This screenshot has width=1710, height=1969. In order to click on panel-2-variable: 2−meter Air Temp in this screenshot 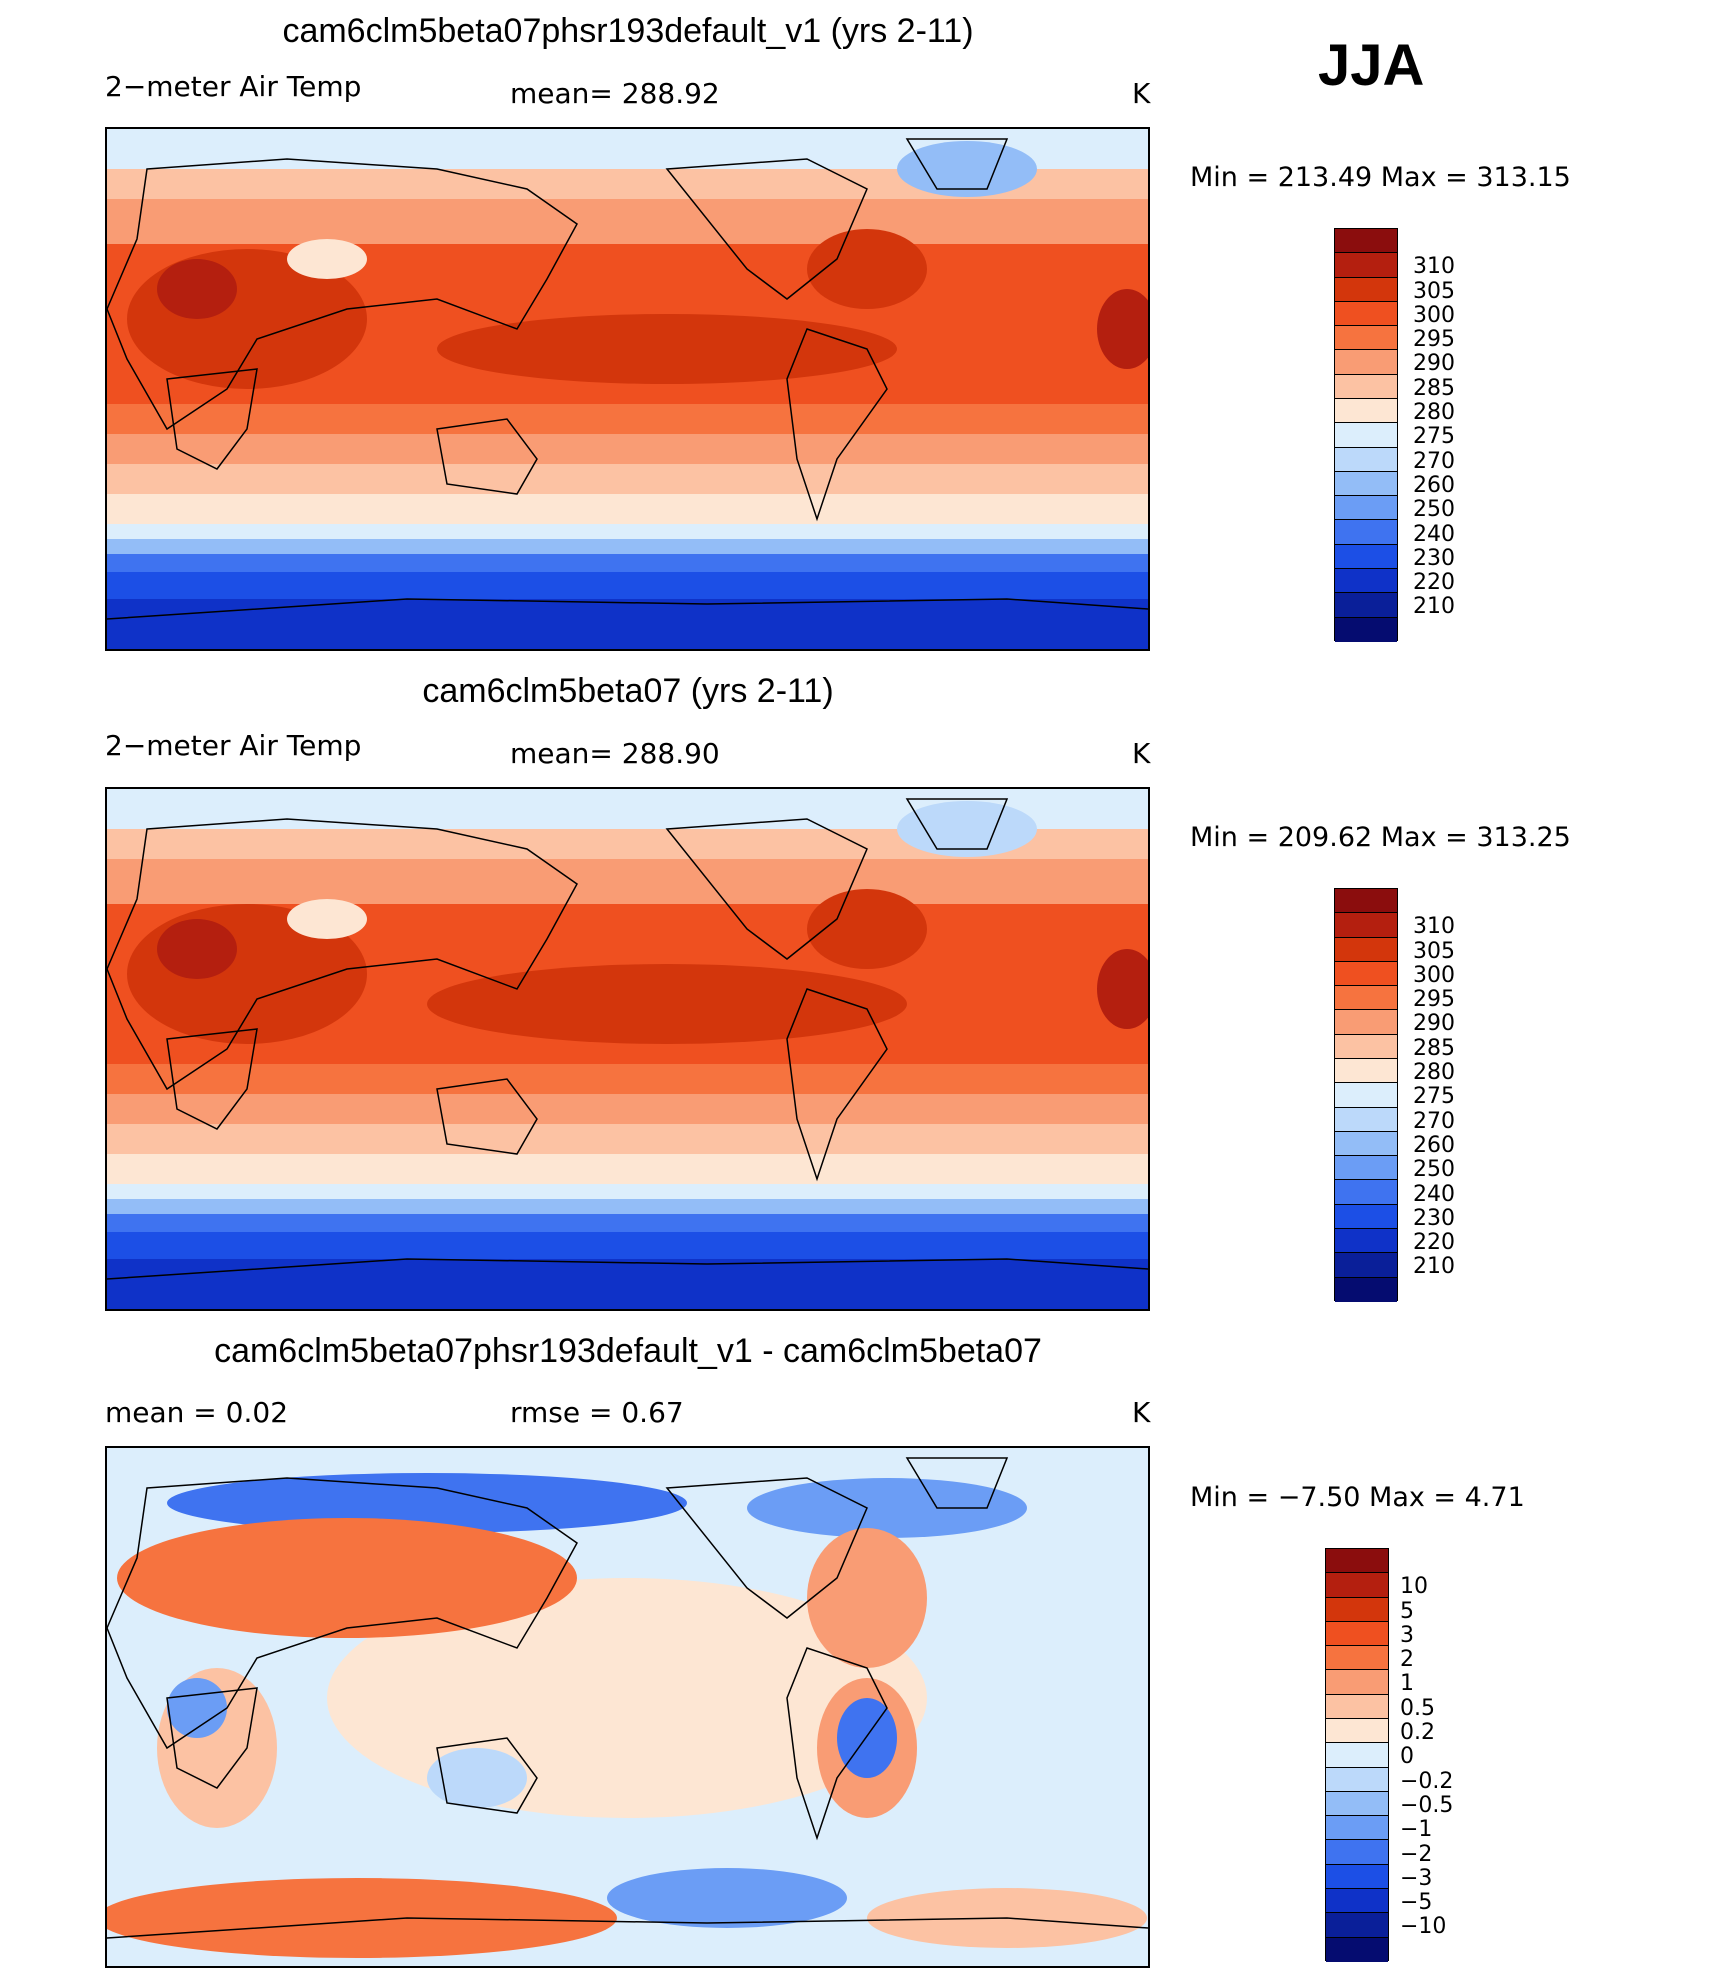, I will do `click(233, 745)`.